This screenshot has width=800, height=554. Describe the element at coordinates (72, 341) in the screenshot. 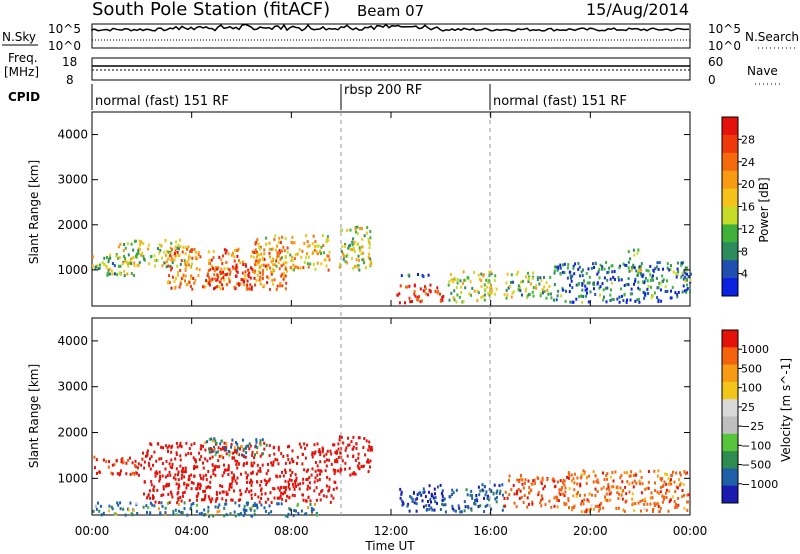

I see `velocity-ytick-label: 4000` at that location.